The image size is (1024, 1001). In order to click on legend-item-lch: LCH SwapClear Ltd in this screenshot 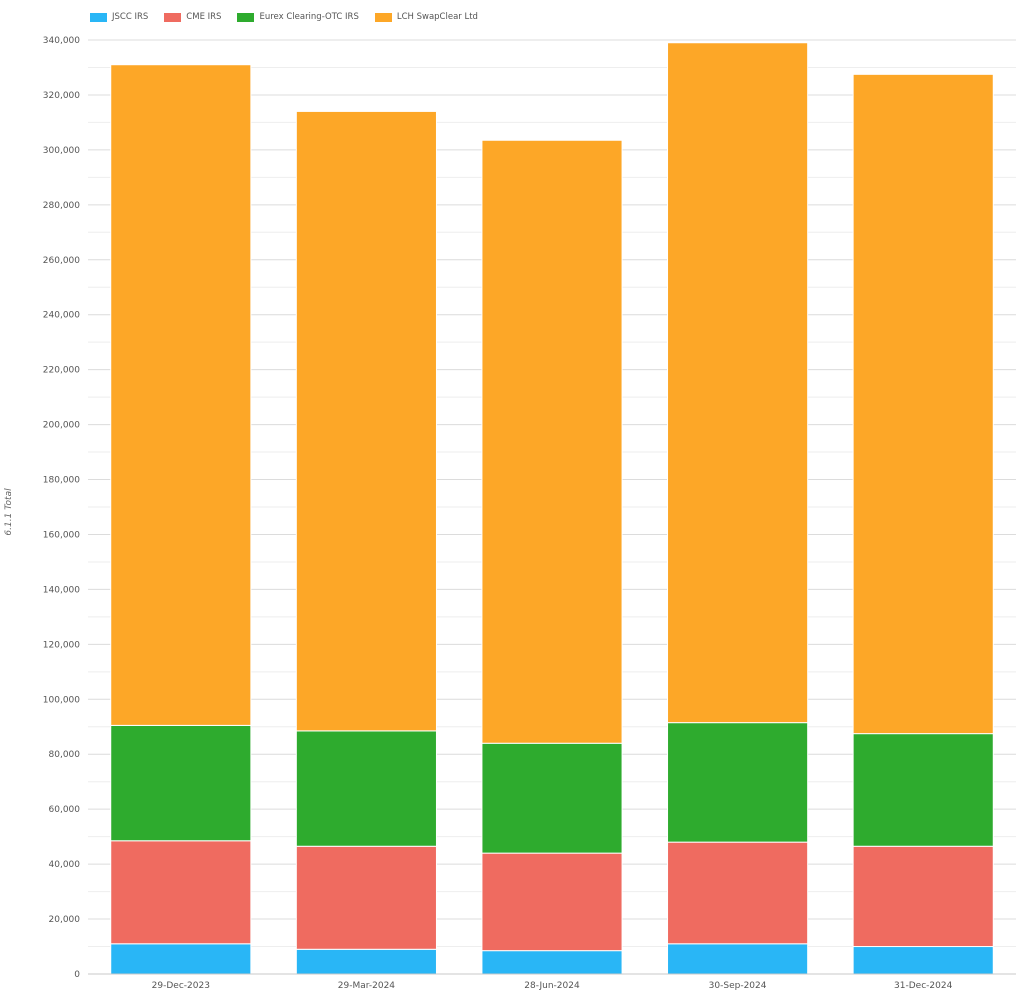, I will do `click(426, 17)`.